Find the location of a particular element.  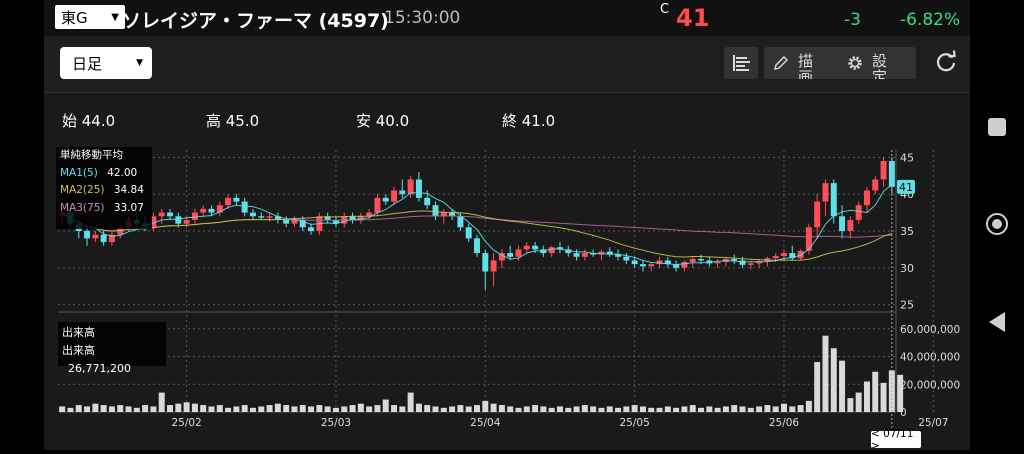

date-cursor-badge: < 07/11 > is located at coordinates (896, 440).